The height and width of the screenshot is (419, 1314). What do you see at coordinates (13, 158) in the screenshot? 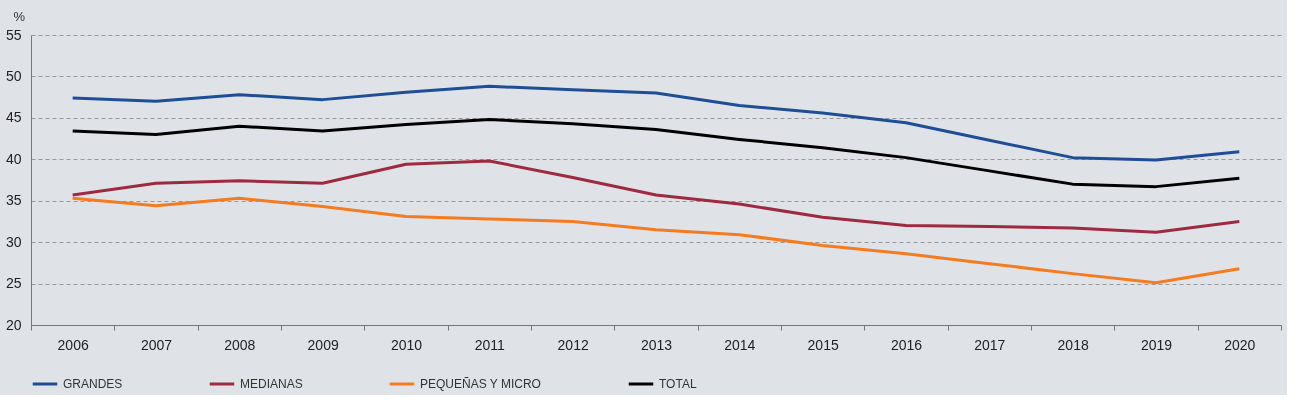
I see `y-tick-label: 40` at bounding box center [13, 158].